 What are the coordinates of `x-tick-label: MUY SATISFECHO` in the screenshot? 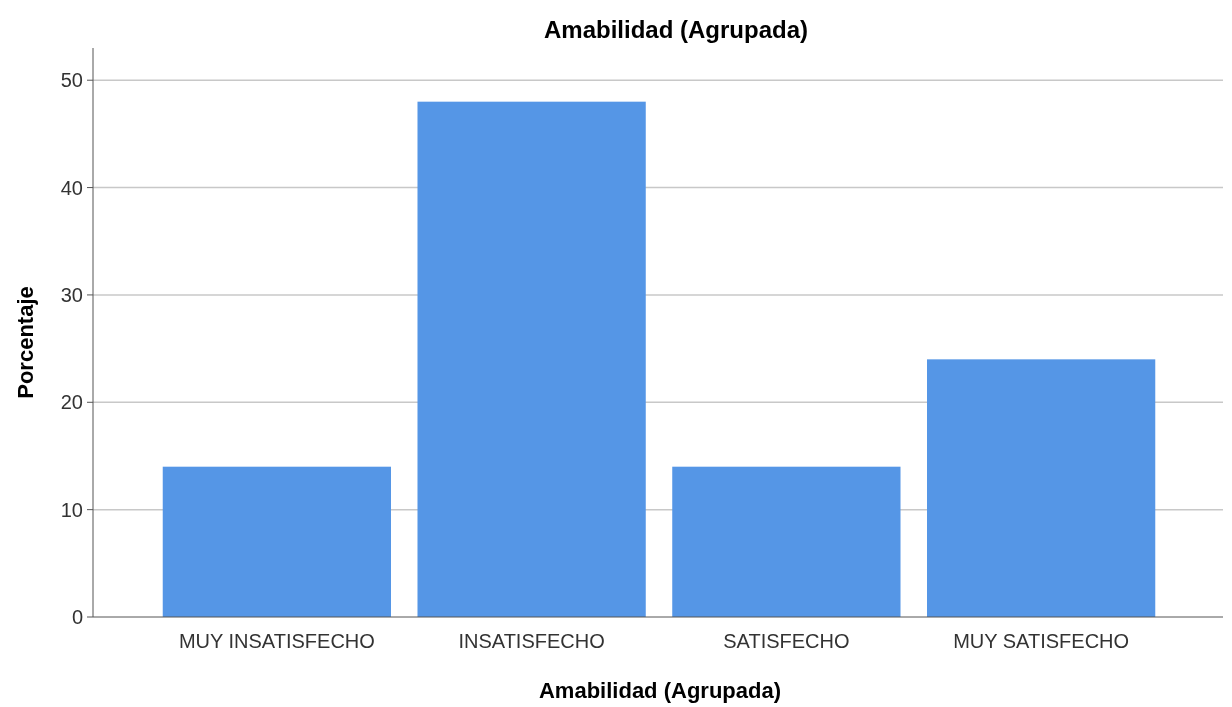 It's located at (1041, 641).